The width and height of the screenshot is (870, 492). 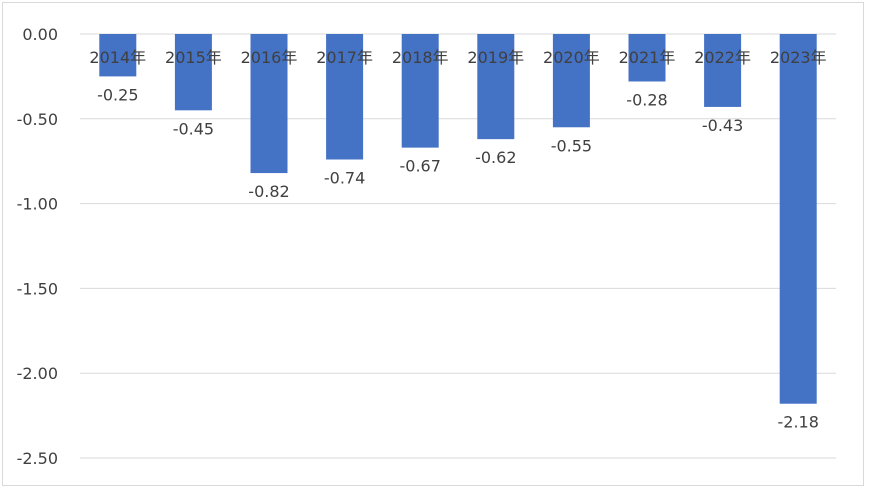 What do you see at coordinates (37, 458) in the screenshot?
I see `y-tick-label: -2.50` at bounding box center [37, 458].